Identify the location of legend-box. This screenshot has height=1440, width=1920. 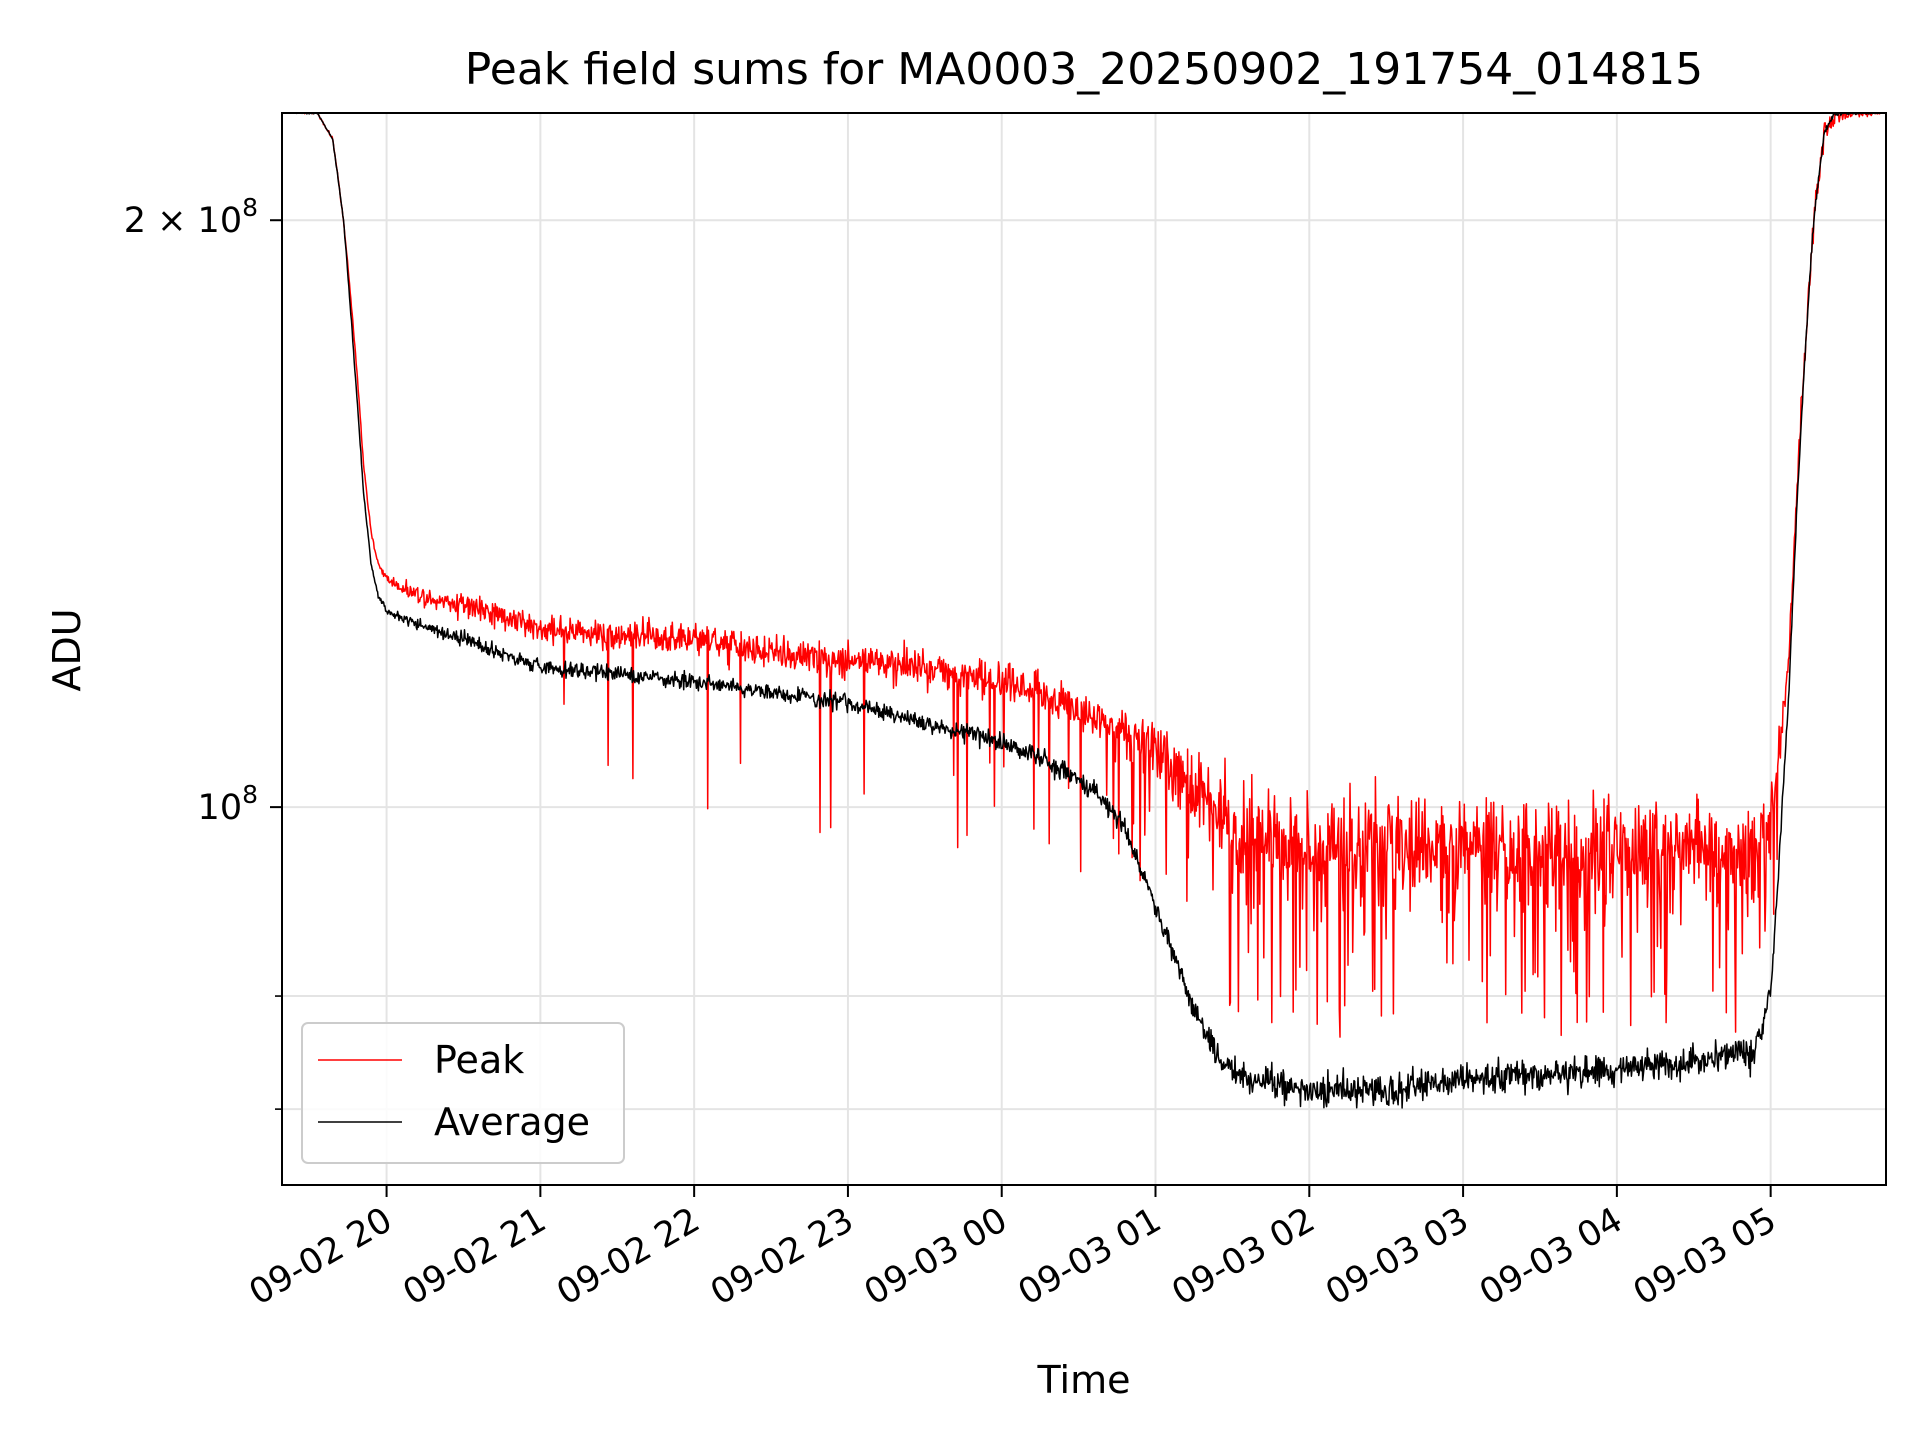
(463, 1093).